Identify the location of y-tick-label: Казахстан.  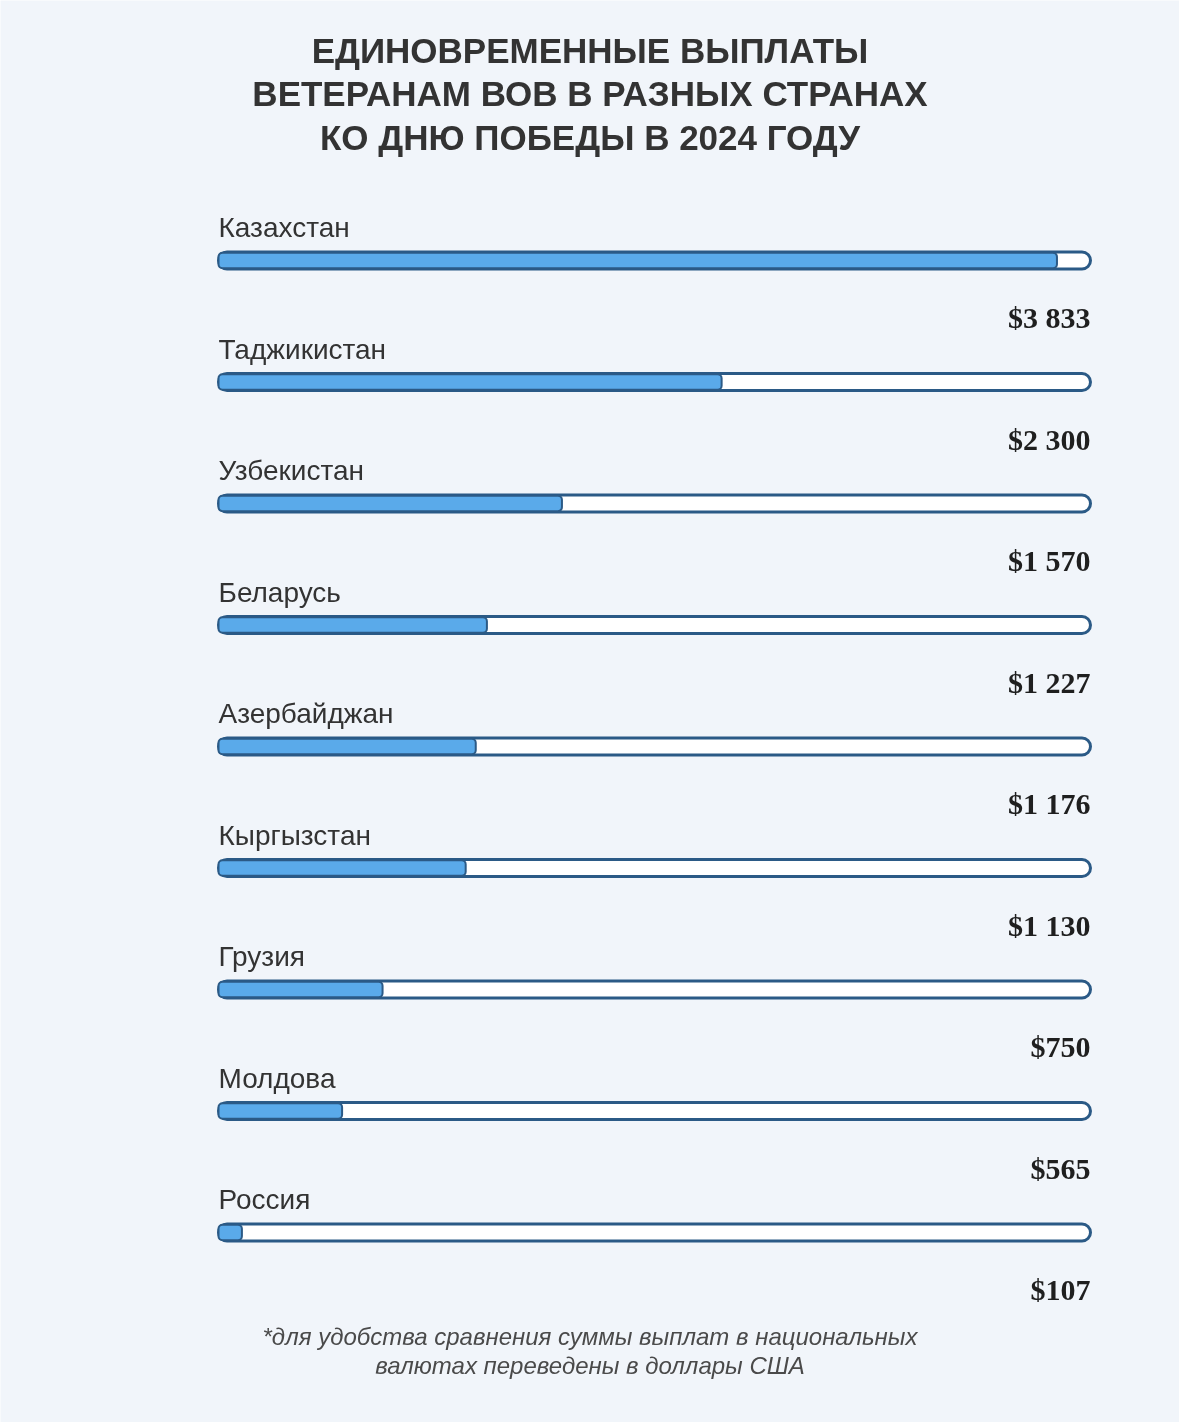
(284, 228).